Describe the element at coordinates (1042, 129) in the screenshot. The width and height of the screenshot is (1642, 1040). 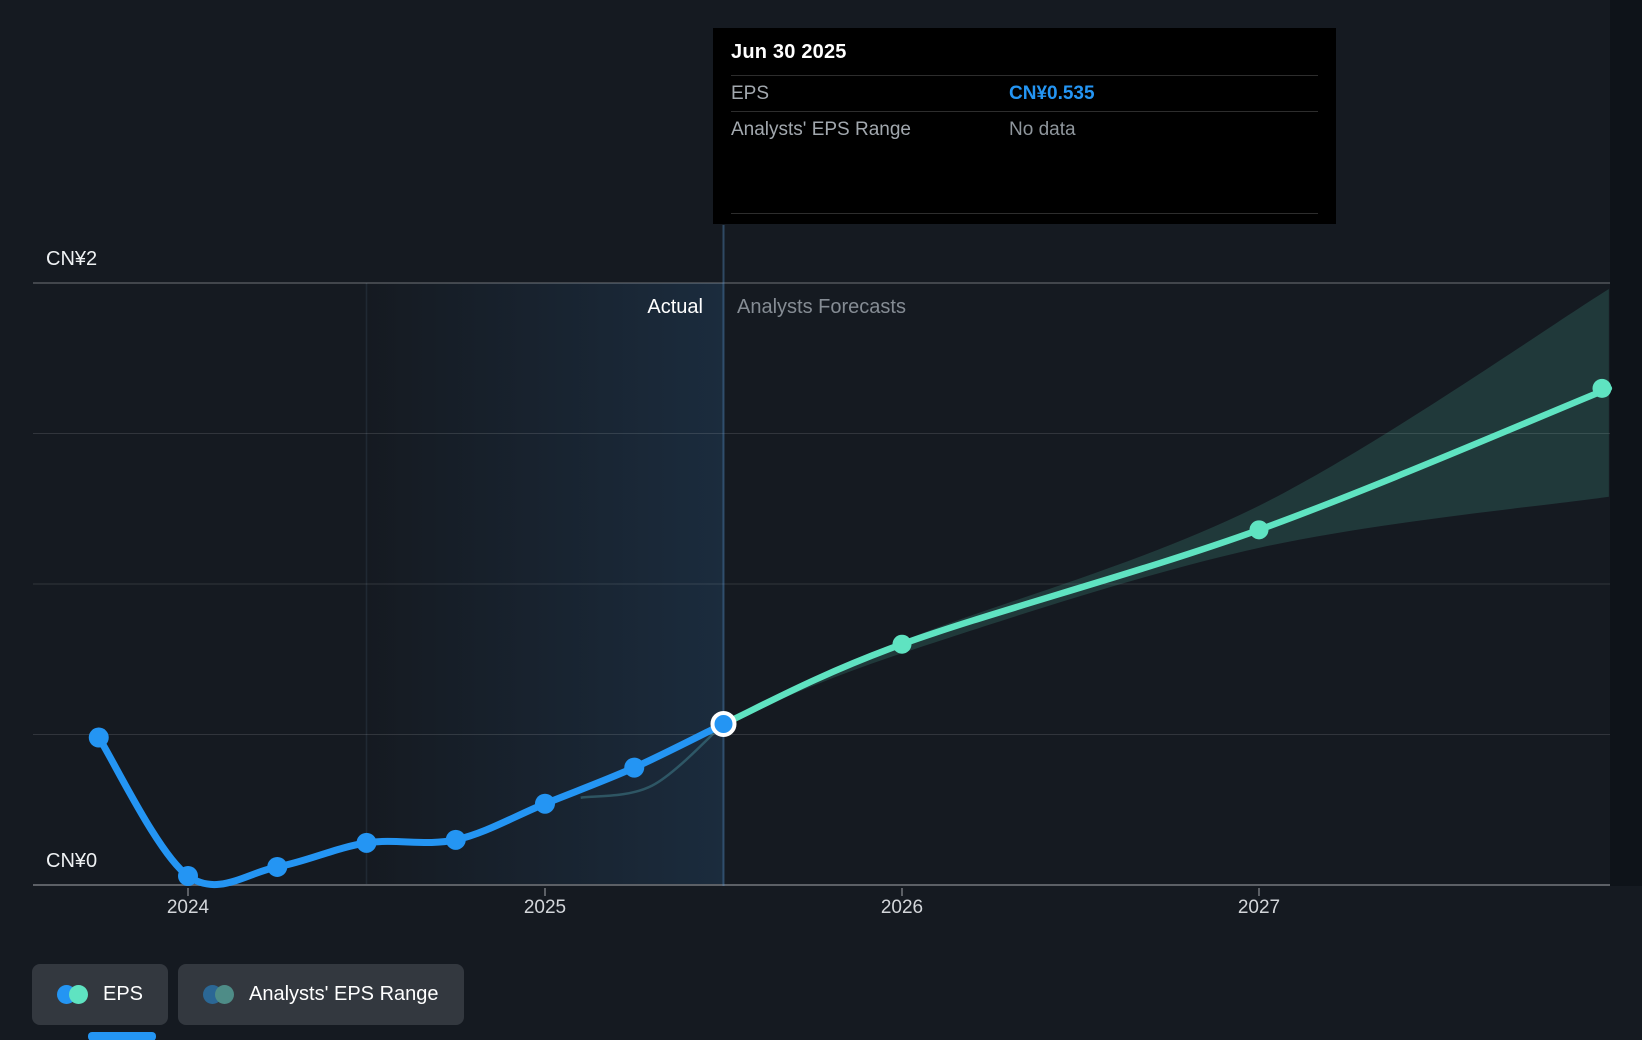
I see `tooltip-range-value: No data` at that location.